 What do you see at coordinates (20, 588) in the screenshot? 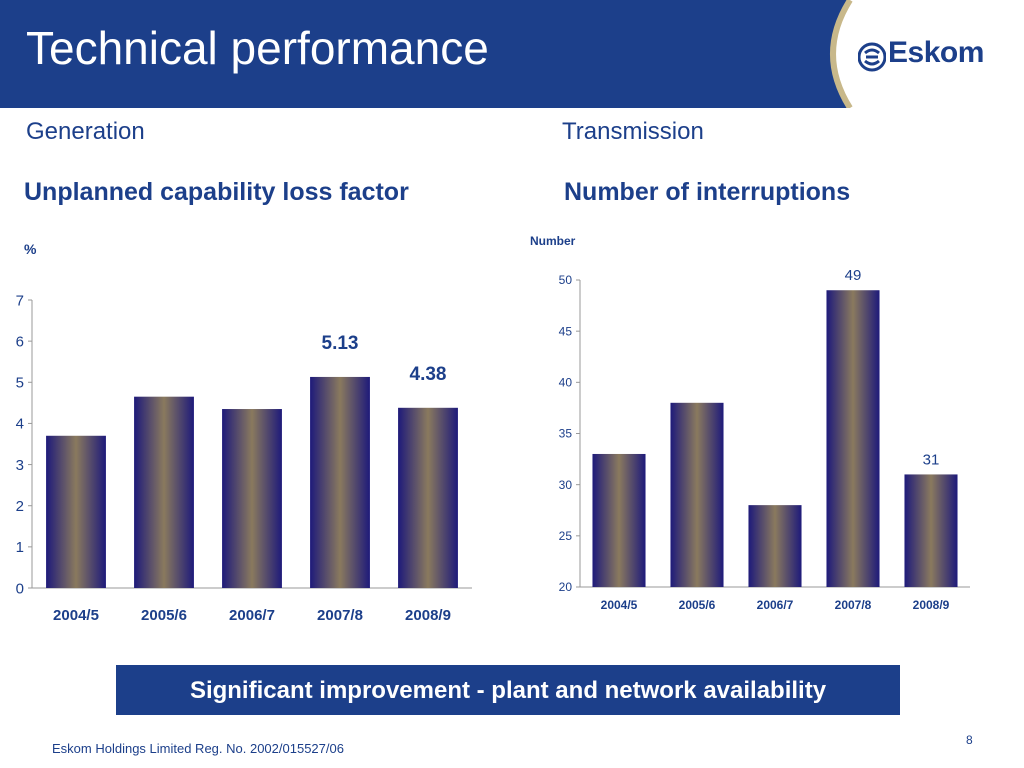
I see `y-tick-label: 0` at bounding box center [20, 588].